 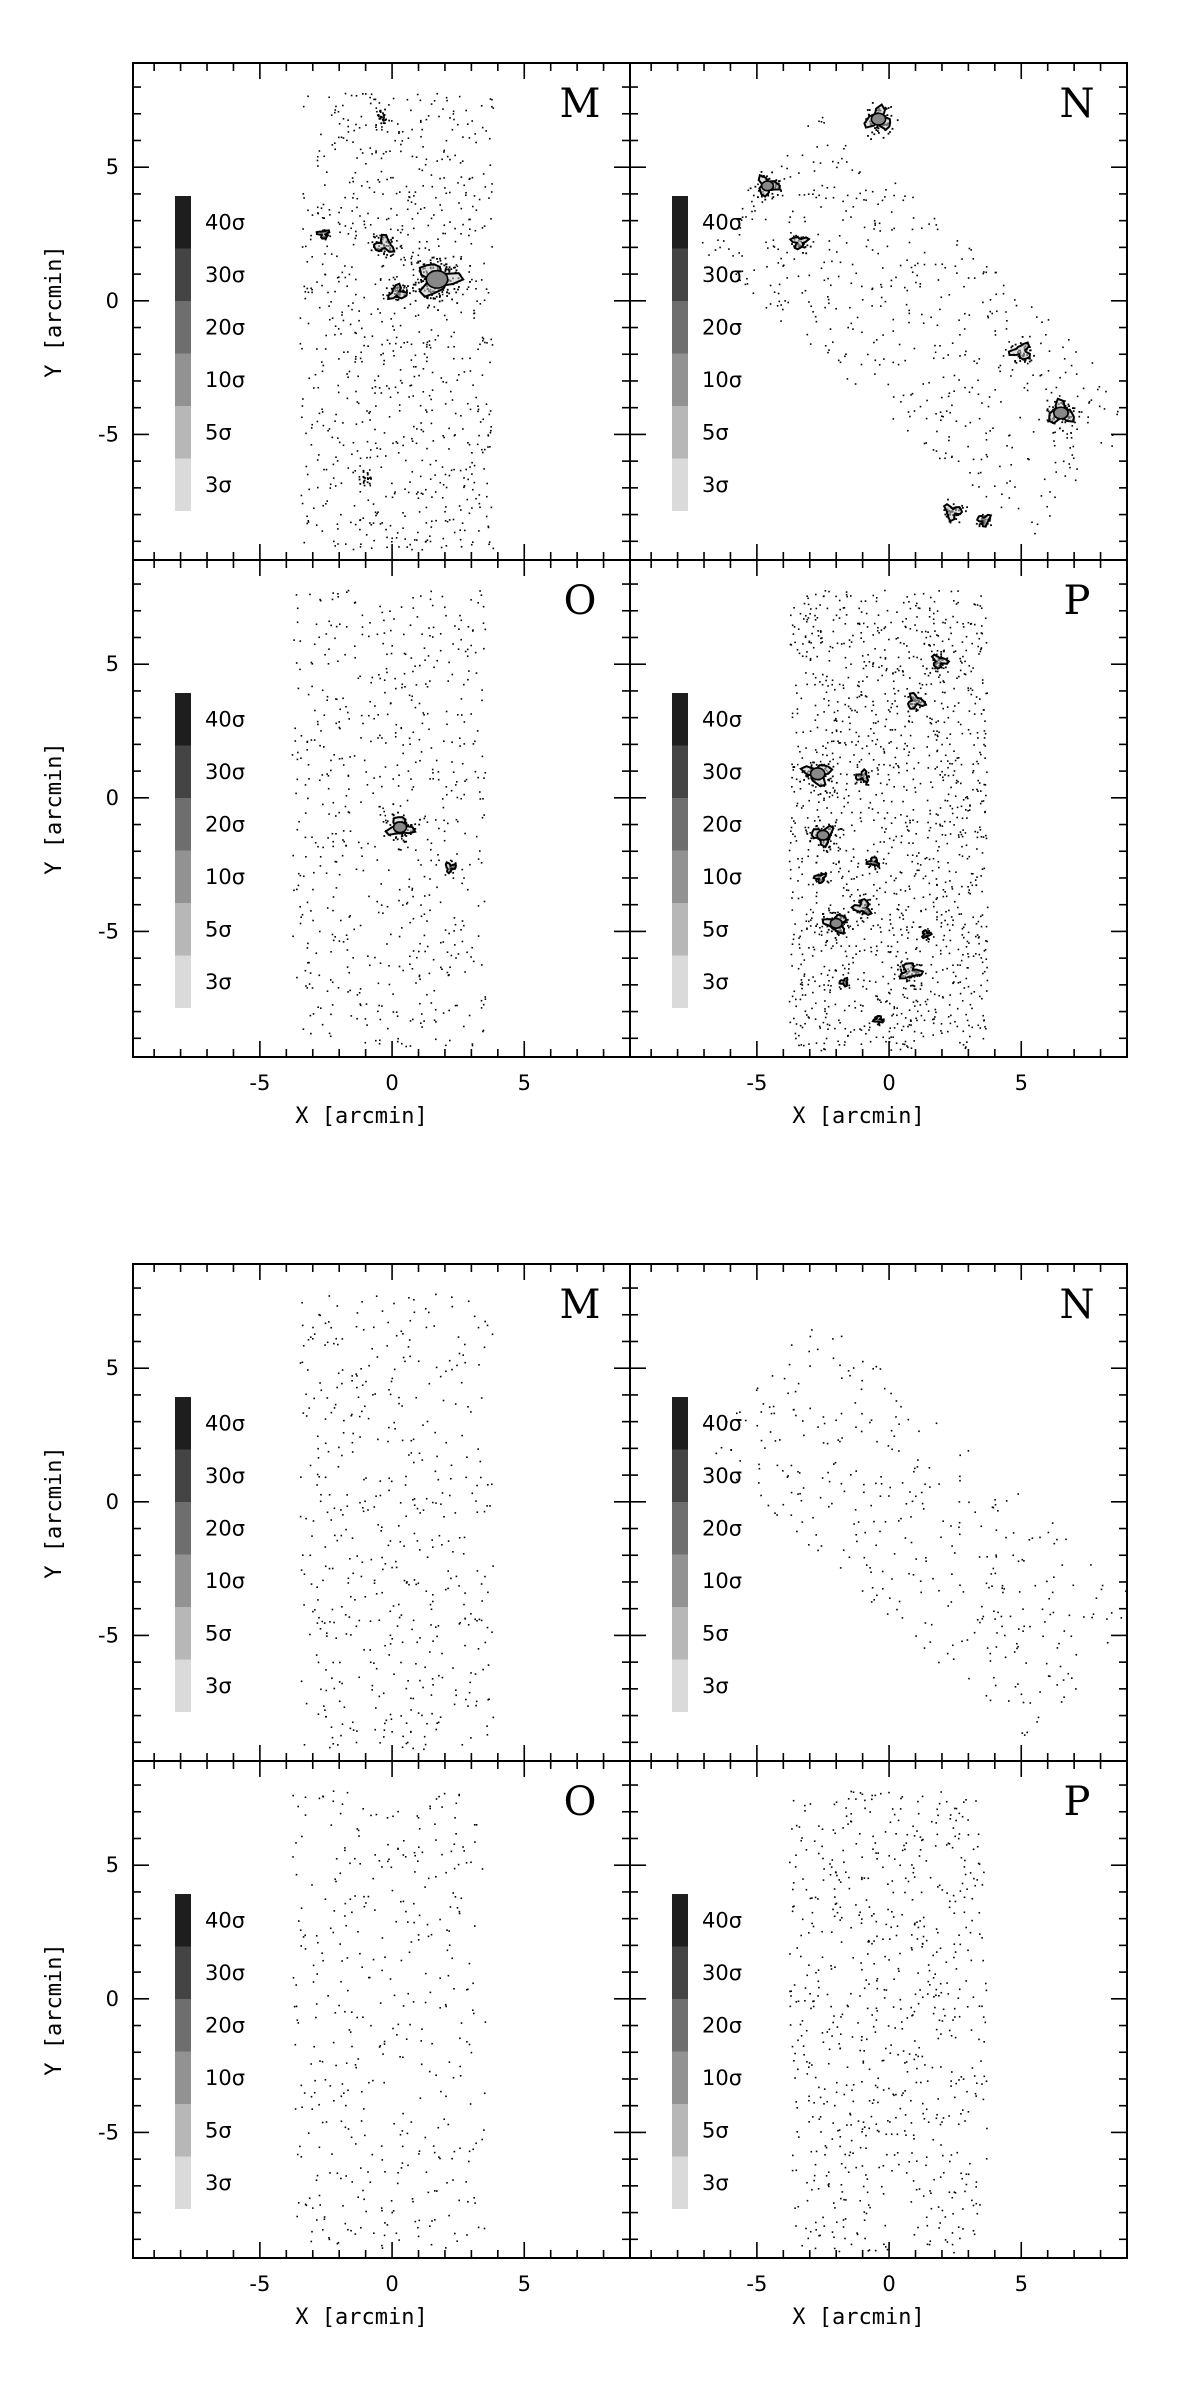 I want to click on legend-swatch, so click(x=183, y=484).